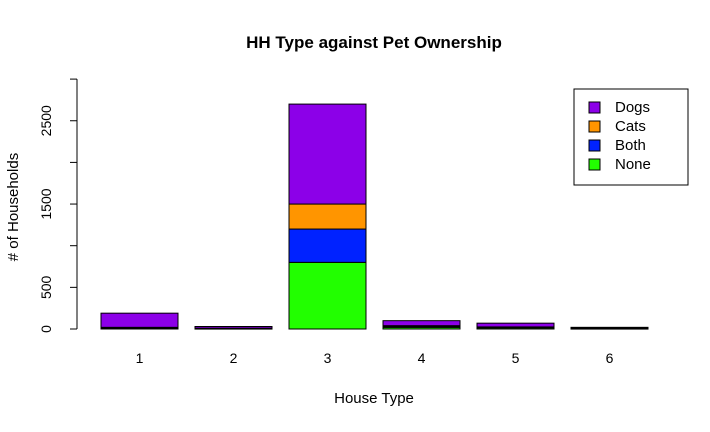  Describe the element at coordinates (374, 398) in the screenshot. I see `x-axis-label: House Type` at that location.